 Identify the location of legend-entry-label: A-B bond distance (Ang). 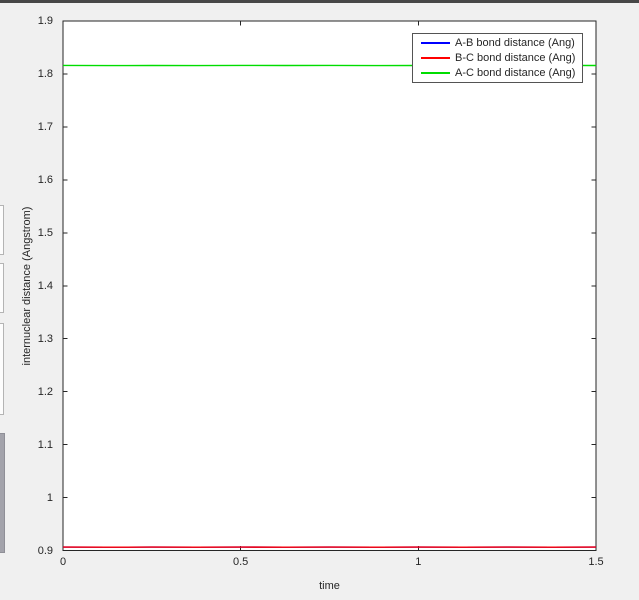
(515, 42).